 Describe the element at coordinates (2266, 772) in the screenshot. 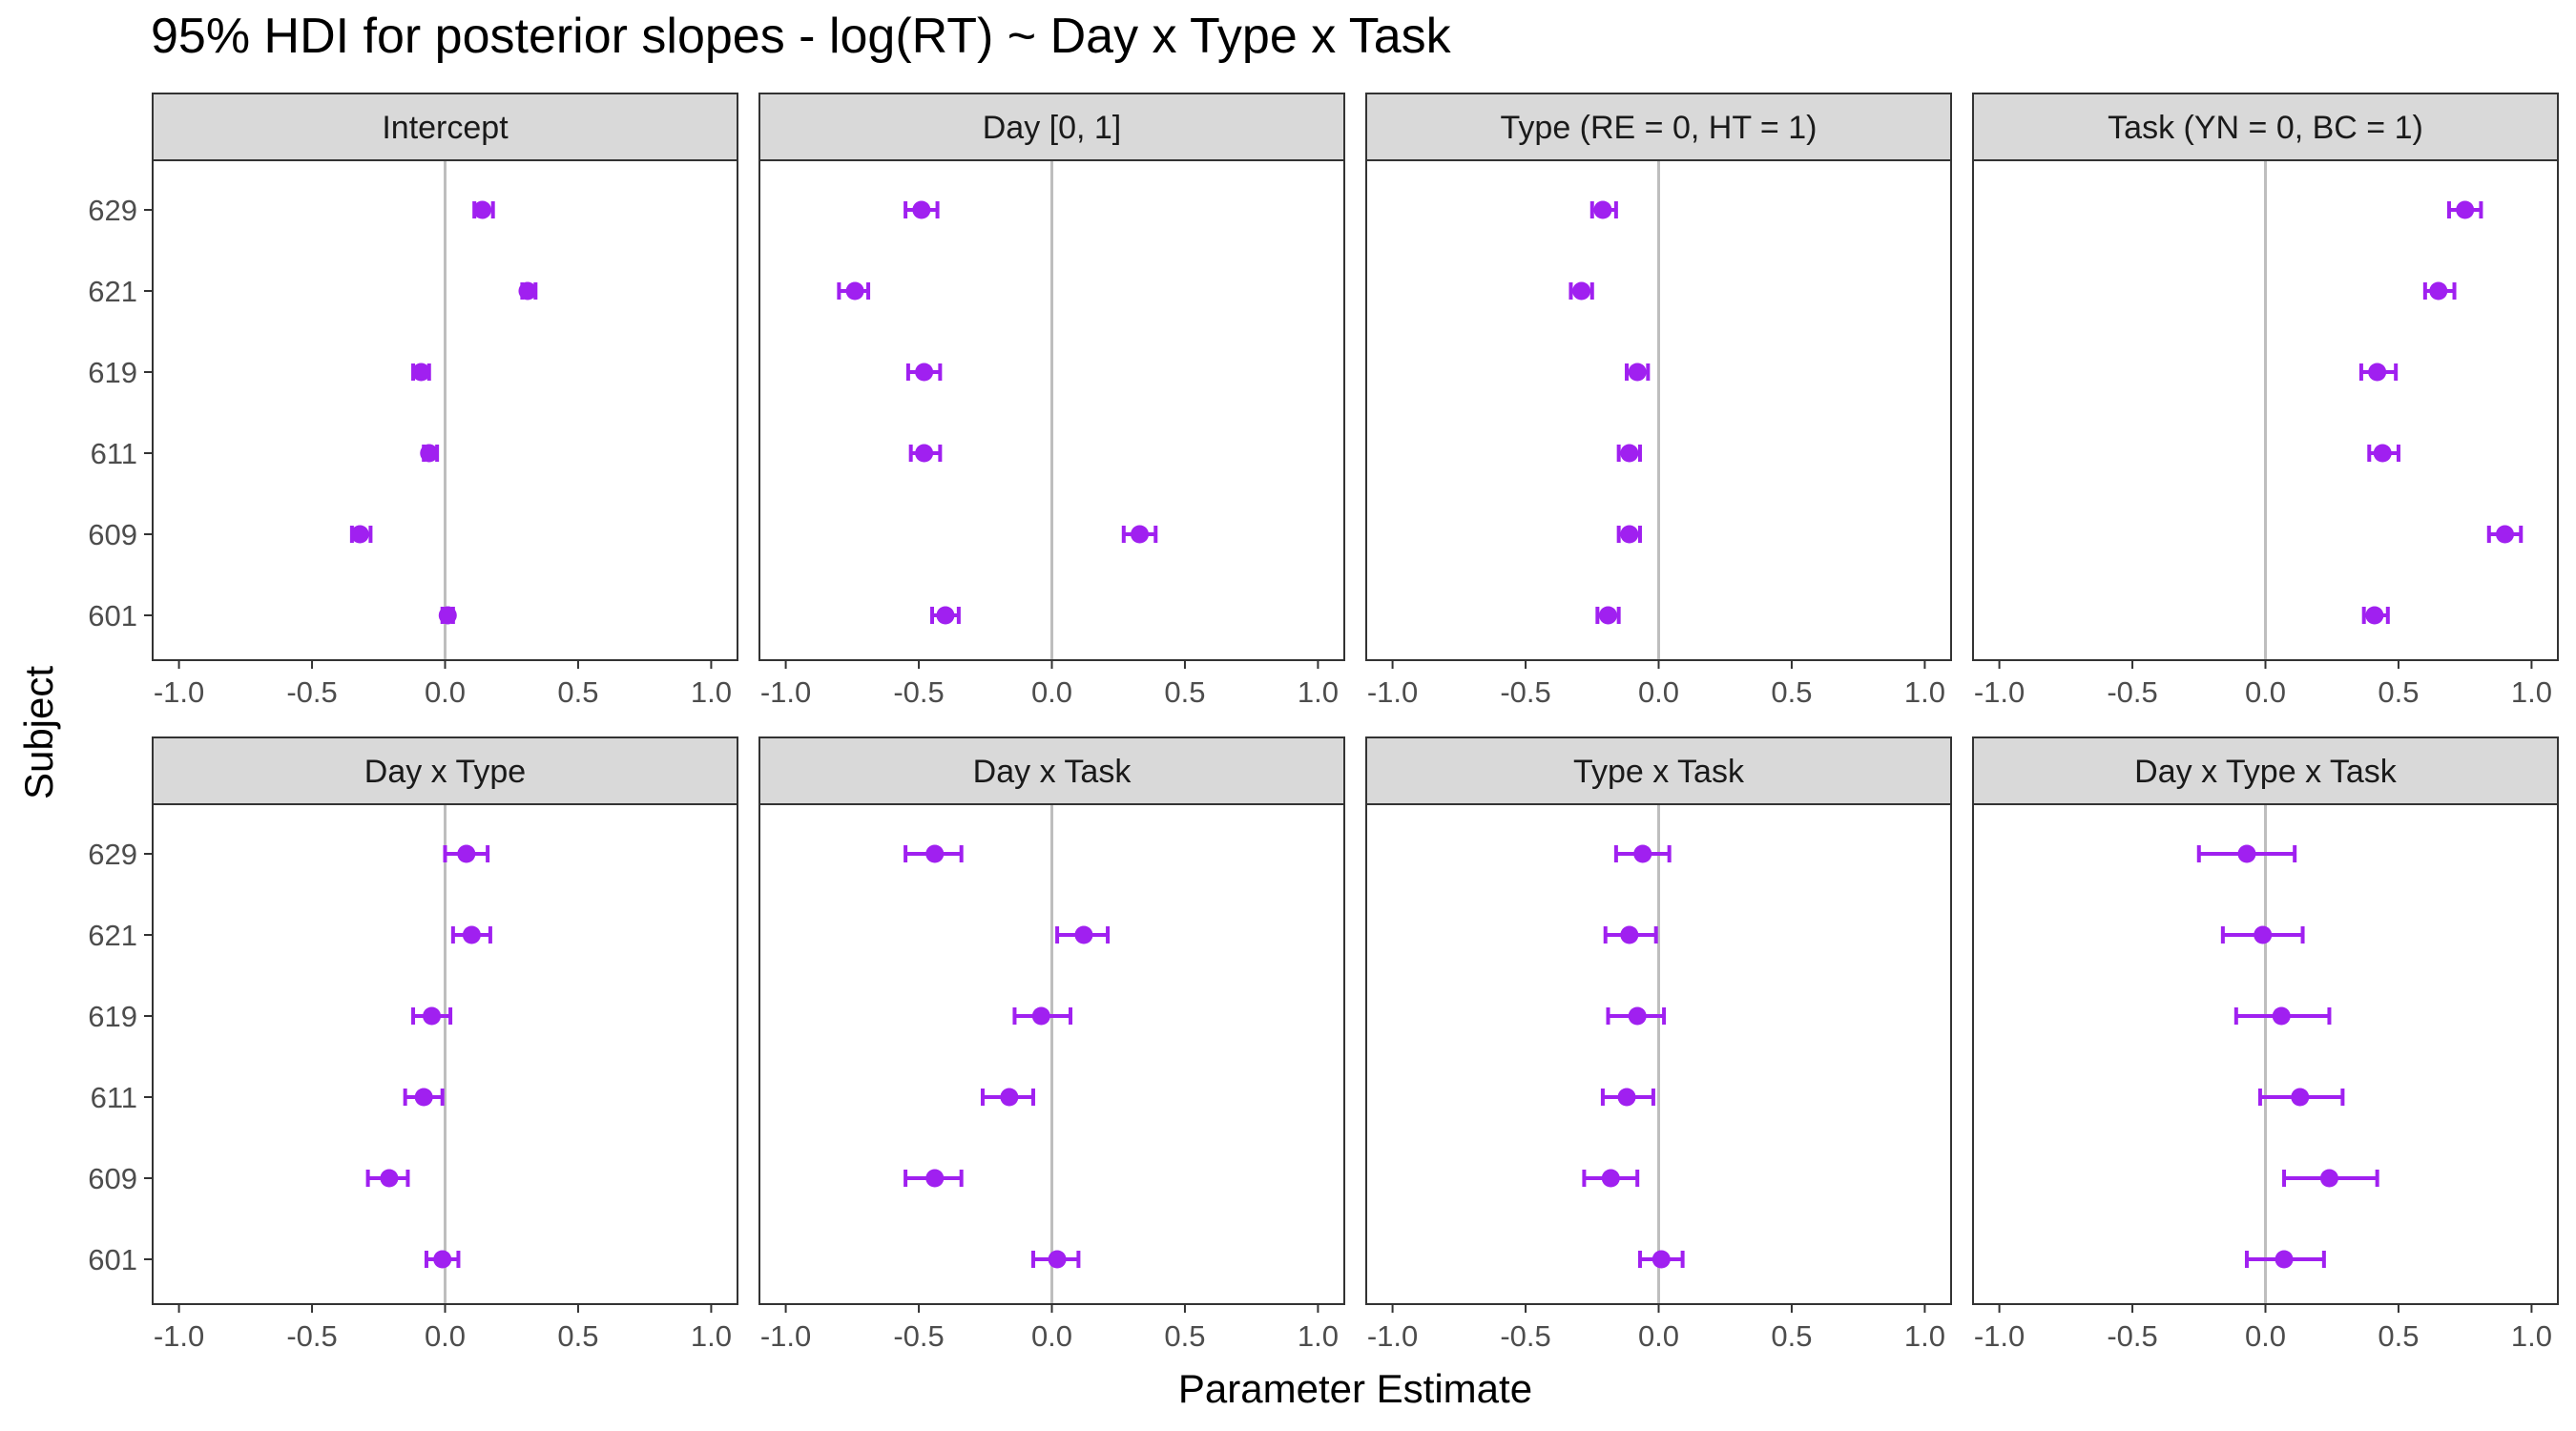

I see `facet-label: Day x Type x Task` at that location.